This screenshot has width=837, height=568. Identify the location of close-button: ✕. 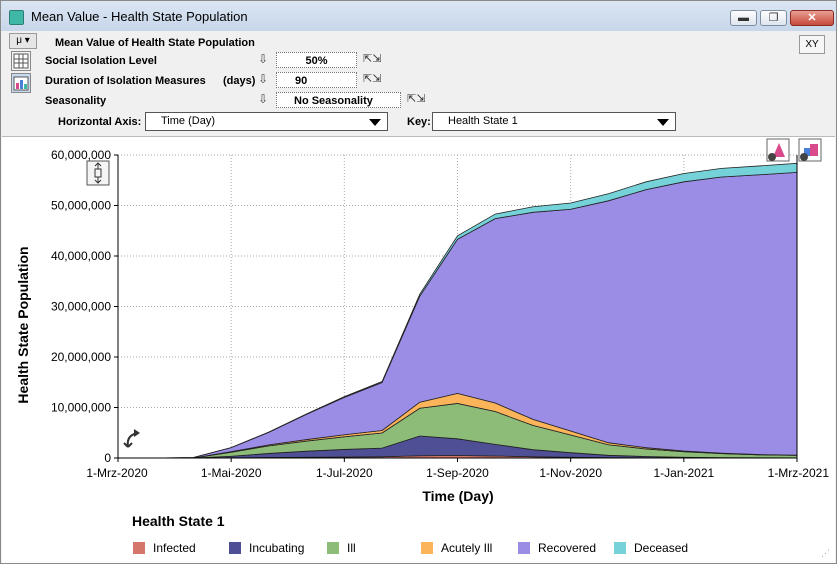
(812, 18).